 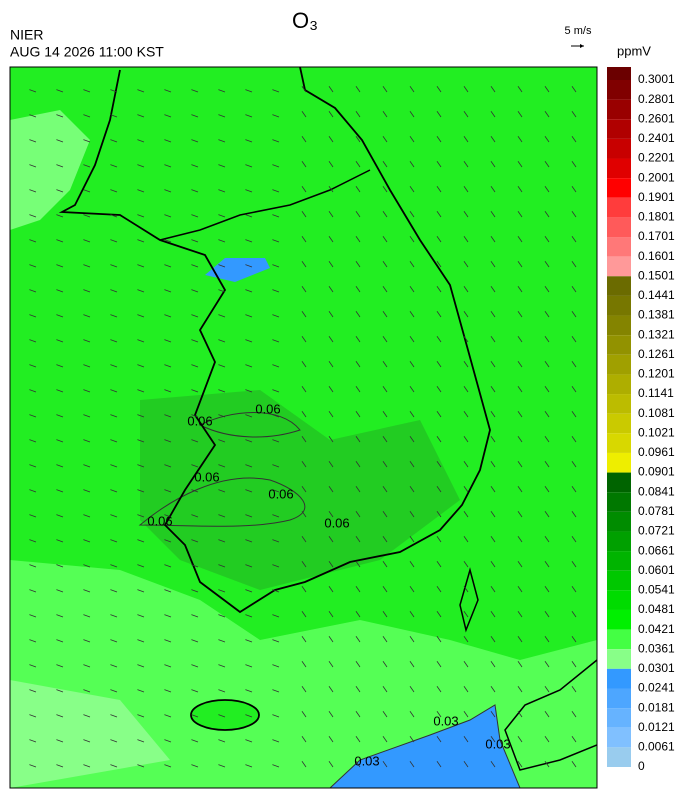 What do you see at coordinates (656, 374) in the screenshot?
I see `colorbar-label: 0.1201` at bounding box center [656, 374].